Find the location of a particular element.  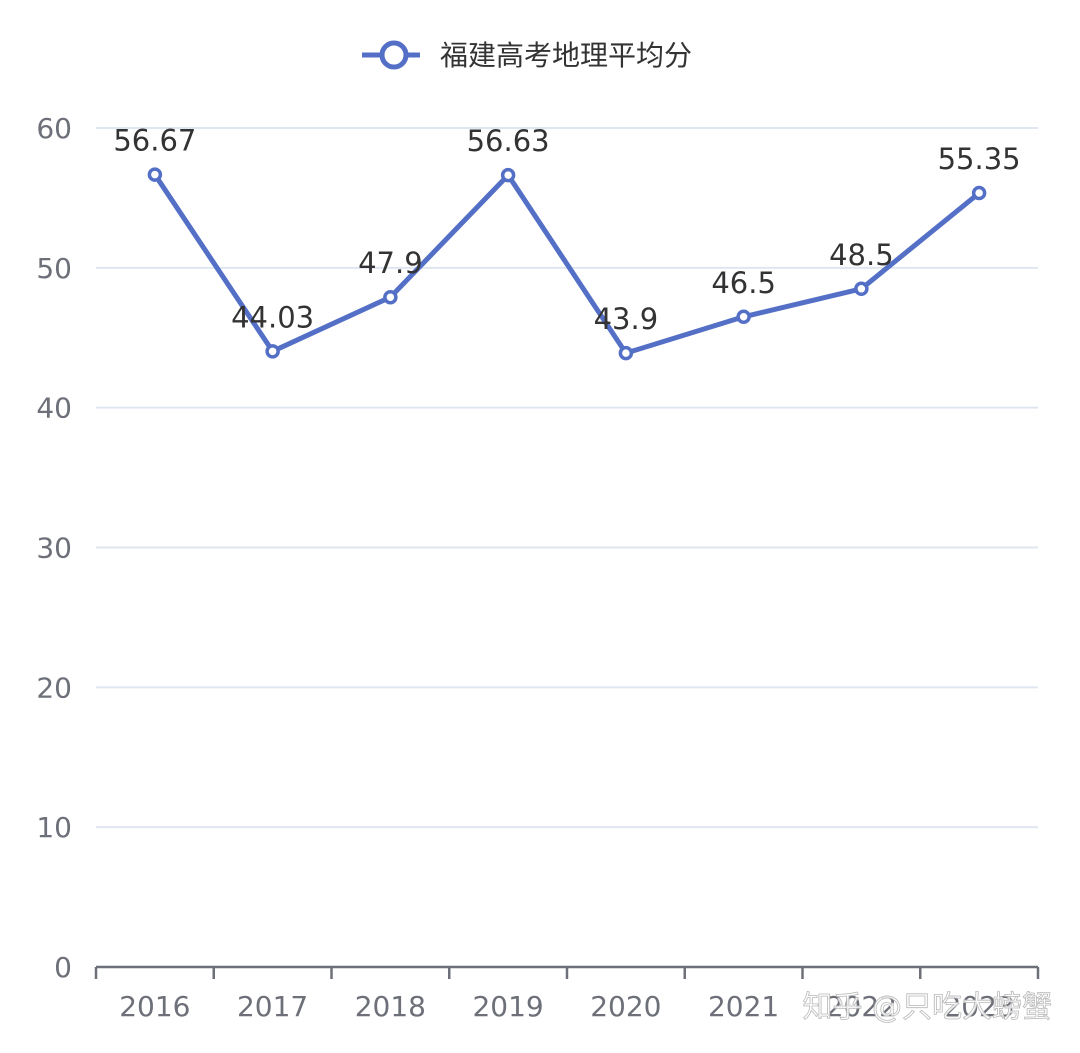

data-label: 47.9 is located at coordinates (390, 263).